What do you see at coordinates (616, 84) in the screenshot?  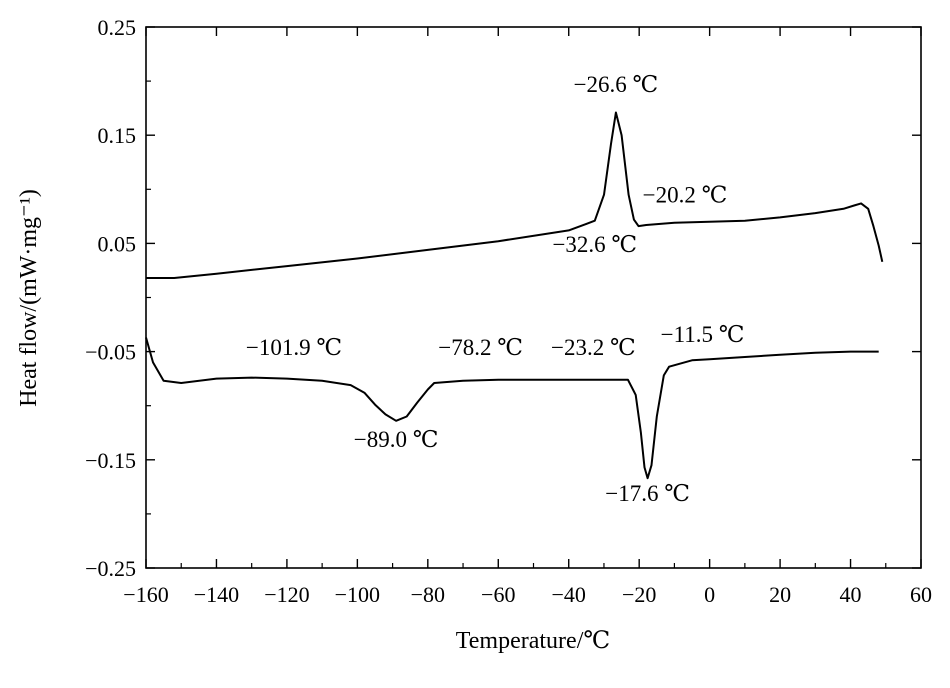 I see `annotation-label: −26.6 ℃` at bounding box center [616, 84].